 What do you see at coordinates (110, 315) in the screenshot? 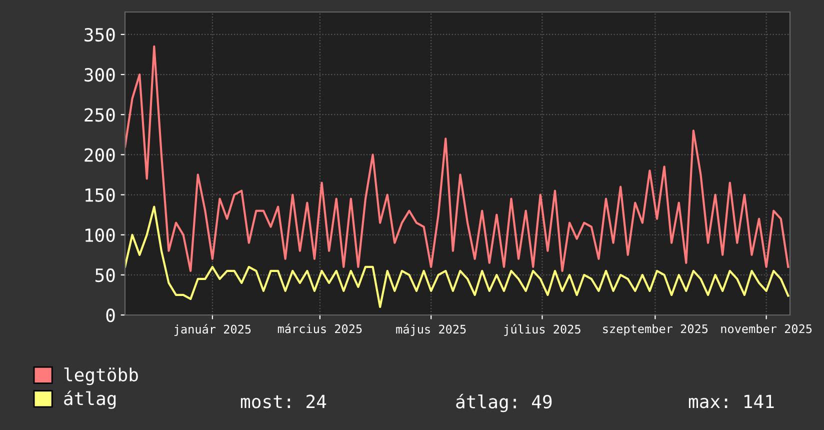
I see `y-tick-label: 0` at bounding box center [110, 315].